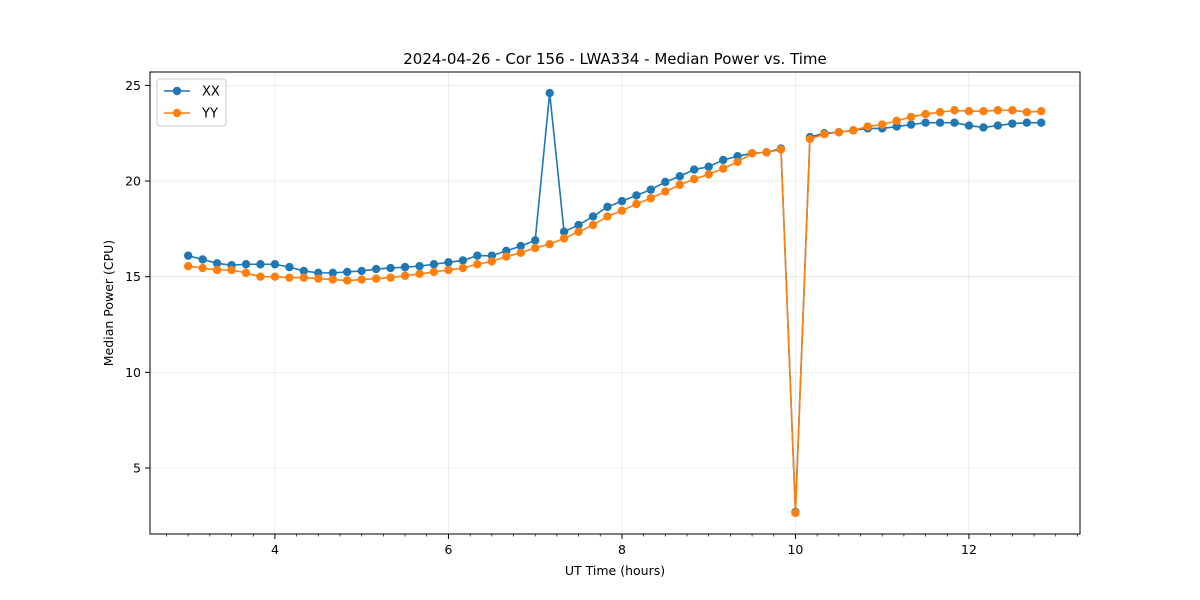  I want to click on y-tick-label: 10, so click(133, 372).